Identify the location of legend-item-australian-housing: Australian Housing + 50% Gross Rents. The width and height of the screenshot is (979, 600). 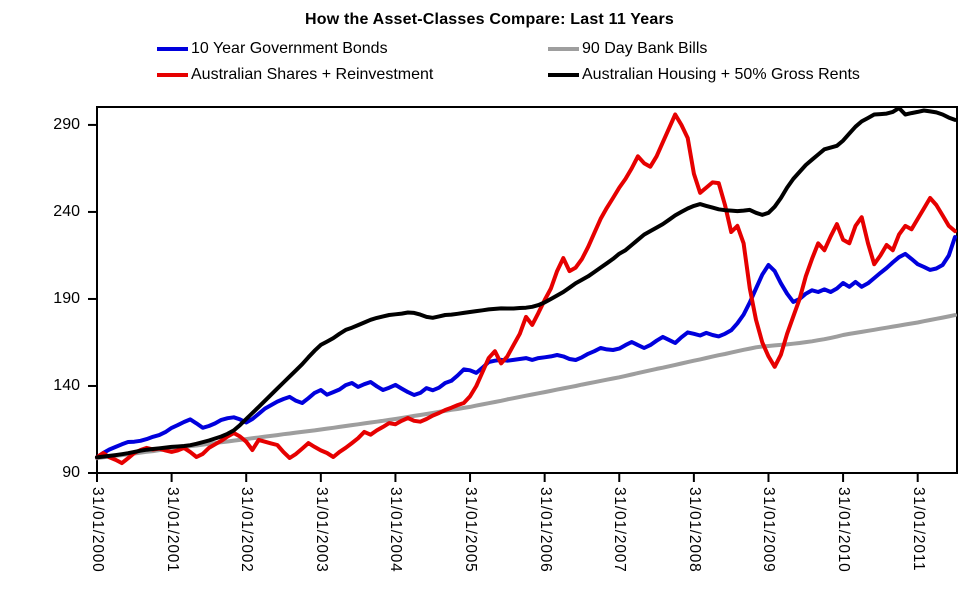
(704, 75).